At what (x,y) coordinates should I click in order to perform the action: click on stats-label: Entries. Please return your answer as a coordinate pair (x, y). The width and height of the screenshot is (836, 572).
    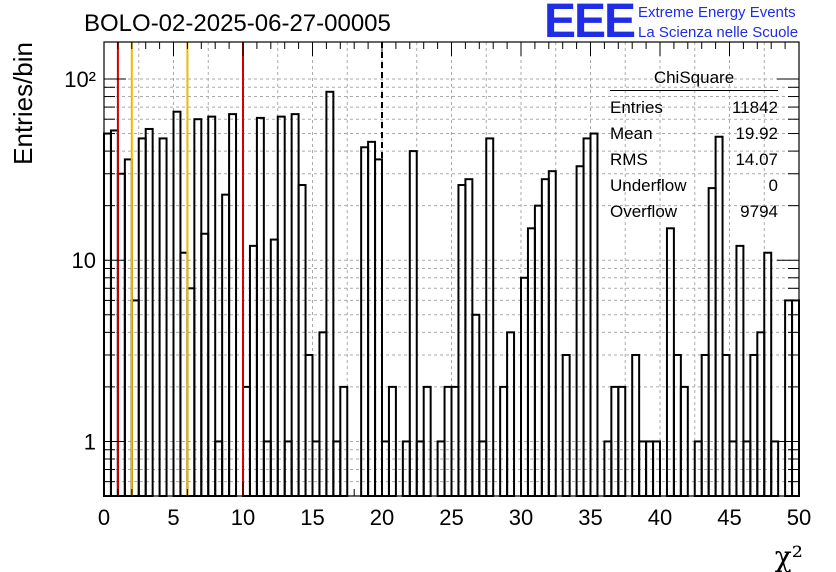
    Looking at the image, I should click on (636, 107).